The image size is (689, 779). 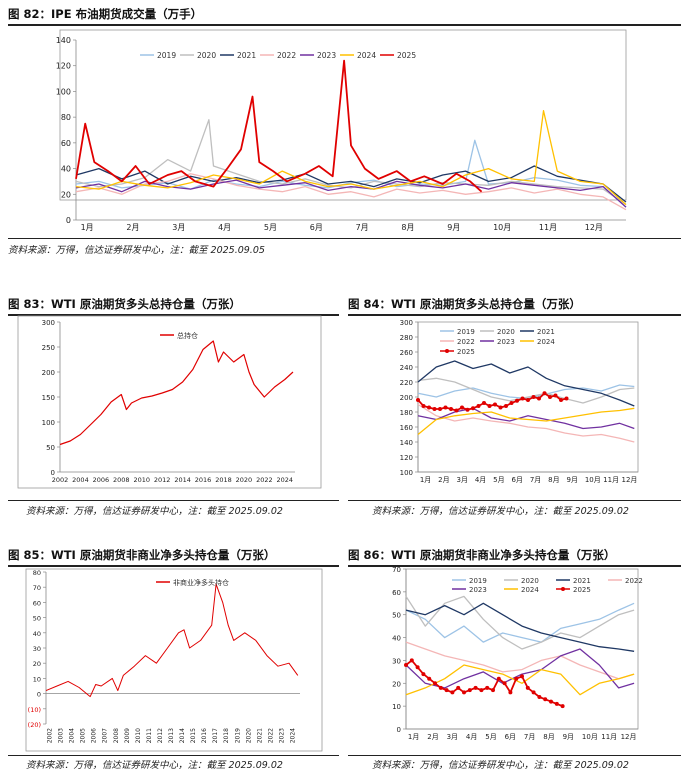 I want to click on x-tick-label: 2021, so click(x=259, y=735).